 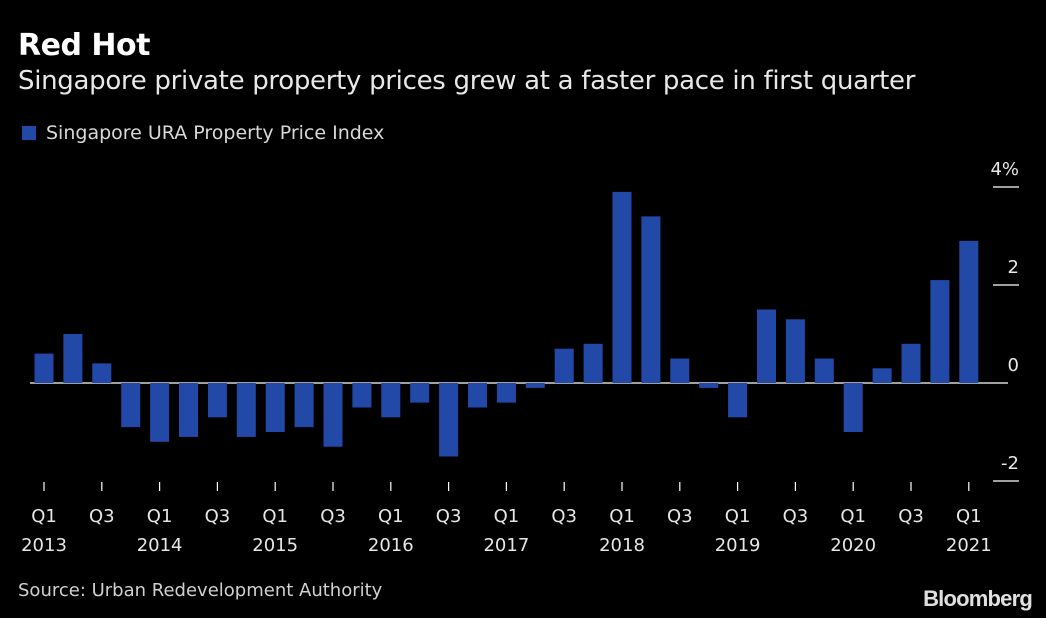 What do you see at coordinates (215, 133) in the screenshot?
I see `legend-label: Singapore URA Property Price Index` at bounding box center [215, 133].